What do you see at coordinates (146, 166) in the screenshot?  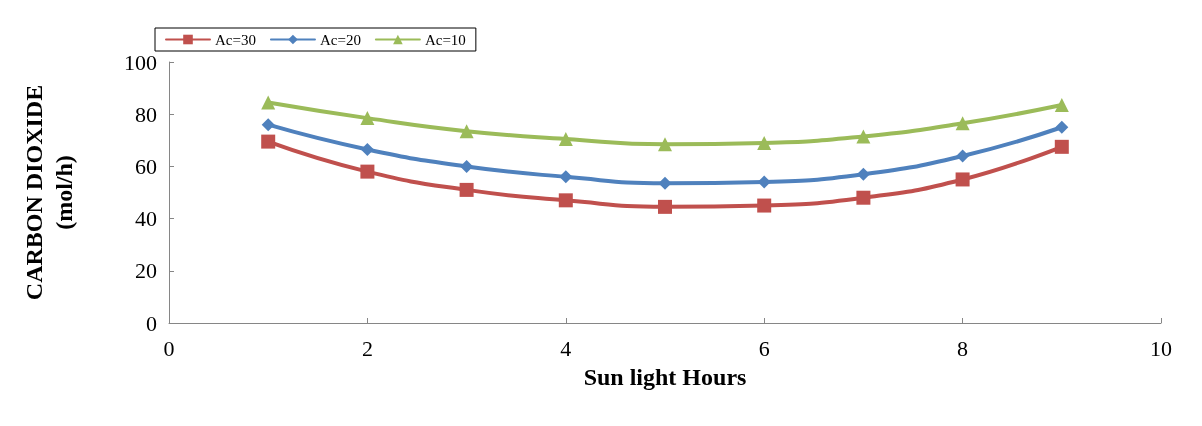 I see `y-tick-label: 60` at bounding box center [146, 166].